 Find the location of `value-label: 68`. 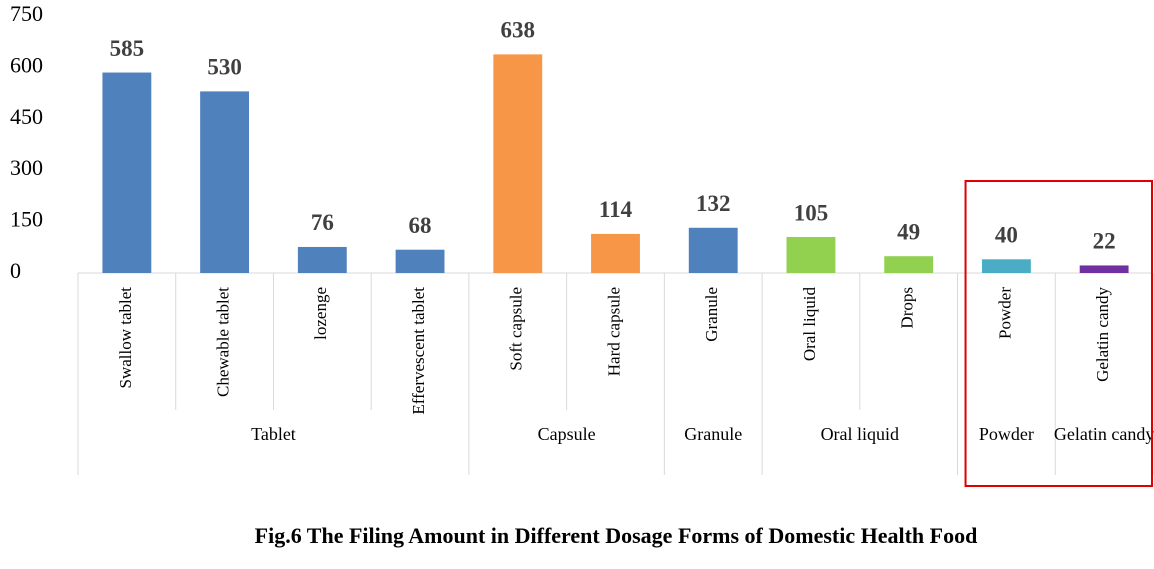

value-label: 68 is located at coordinates (420, 225).